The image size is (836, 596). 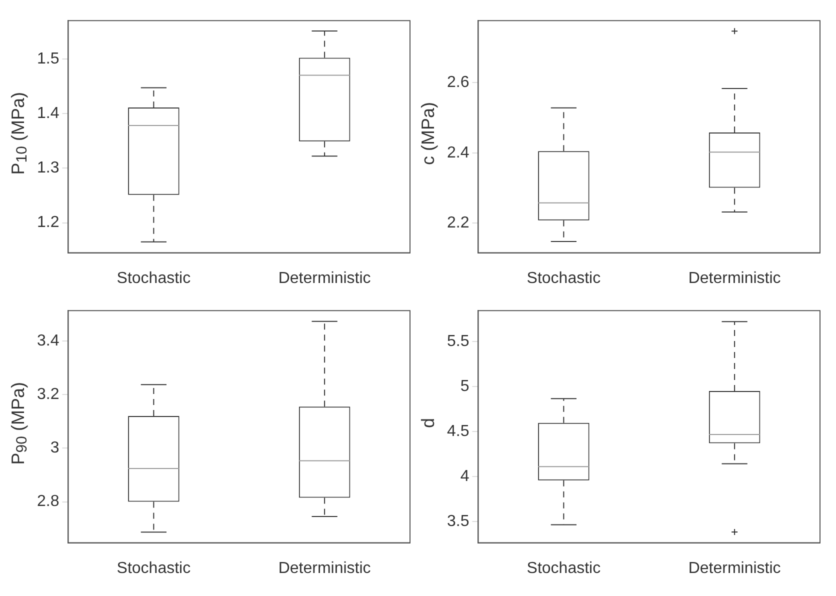 I want to click on y-tick-label: 1.4, so click(x=48, y=113).